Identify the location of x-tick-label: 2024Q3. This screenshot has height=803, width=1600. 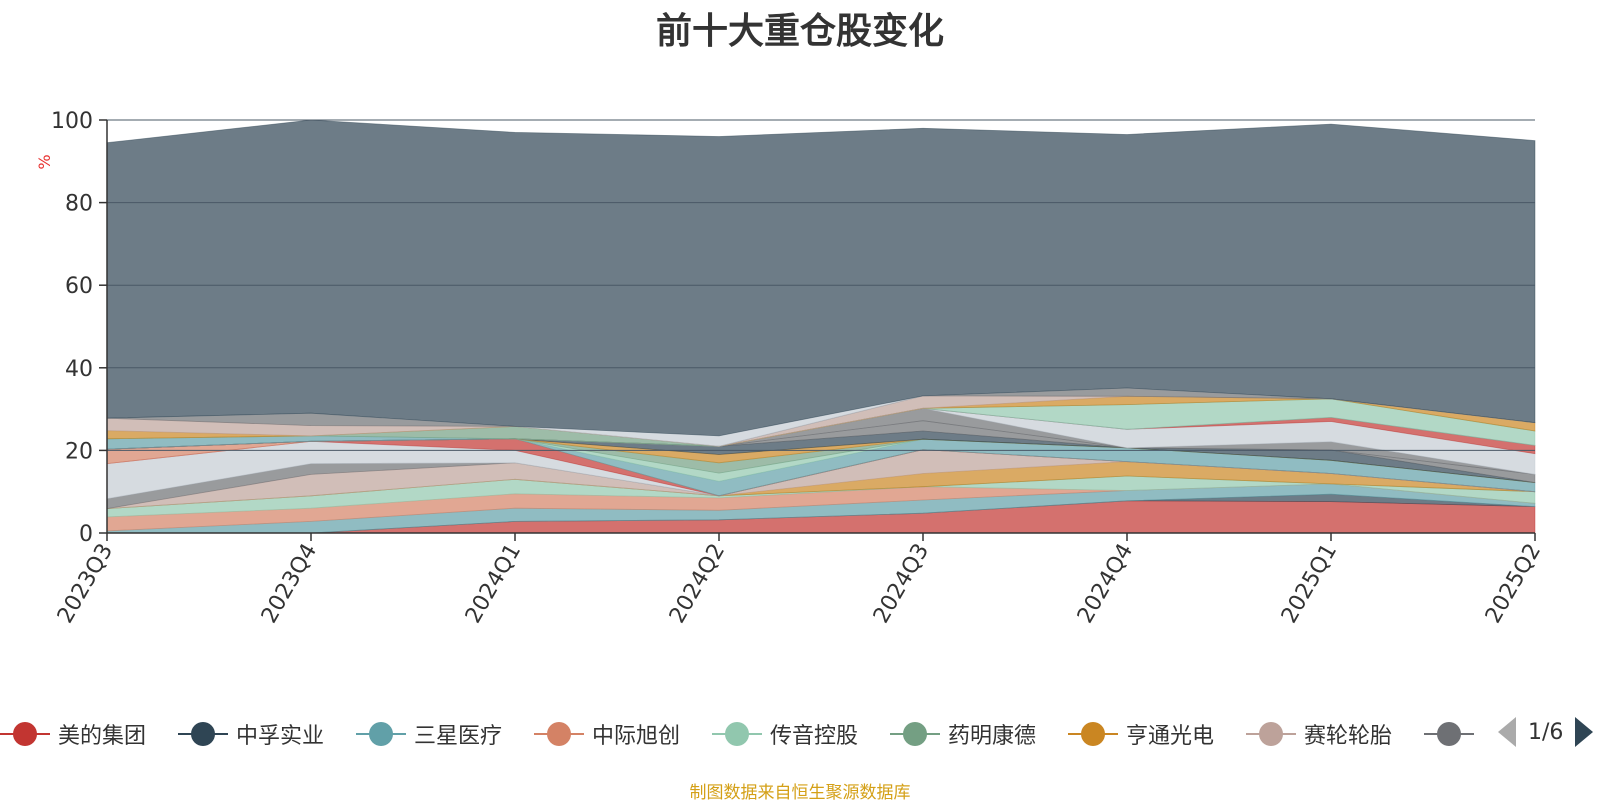
(901, 584).